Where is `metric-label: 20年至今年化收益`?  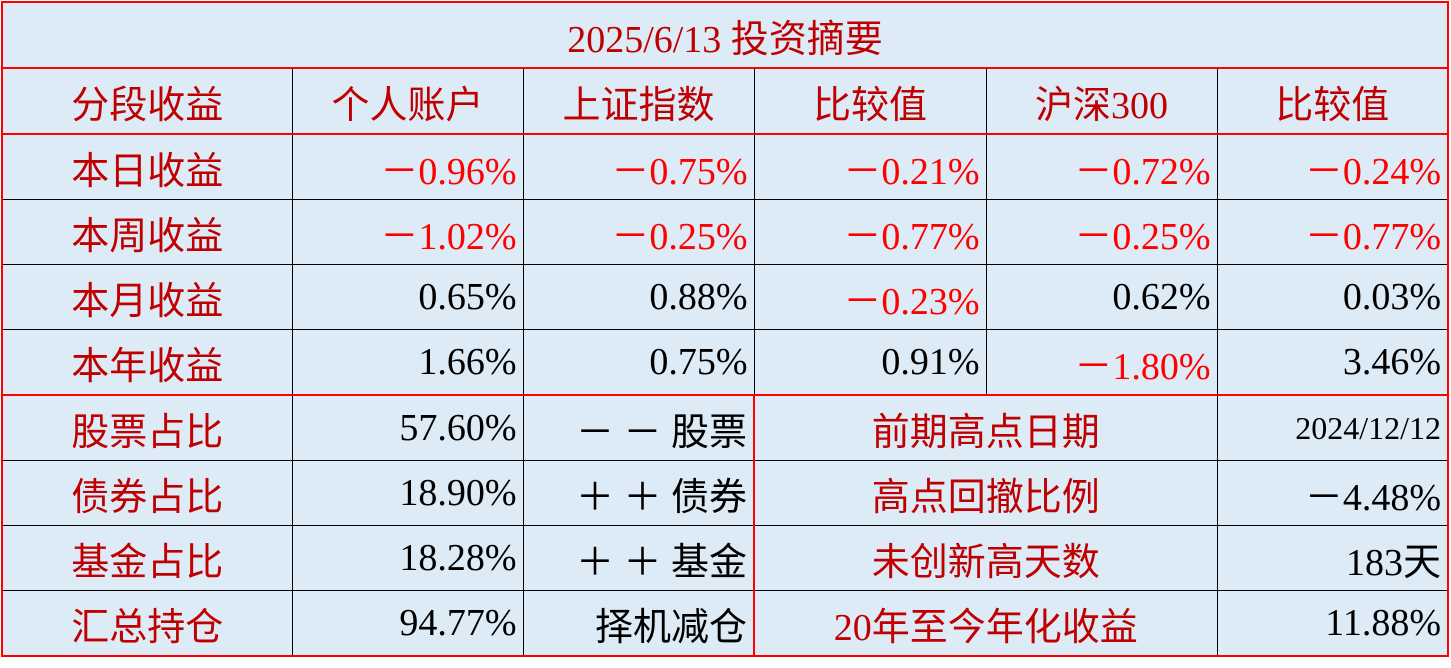 metric-label: 20年至今年化收益 is located at coordinates (985, 623).